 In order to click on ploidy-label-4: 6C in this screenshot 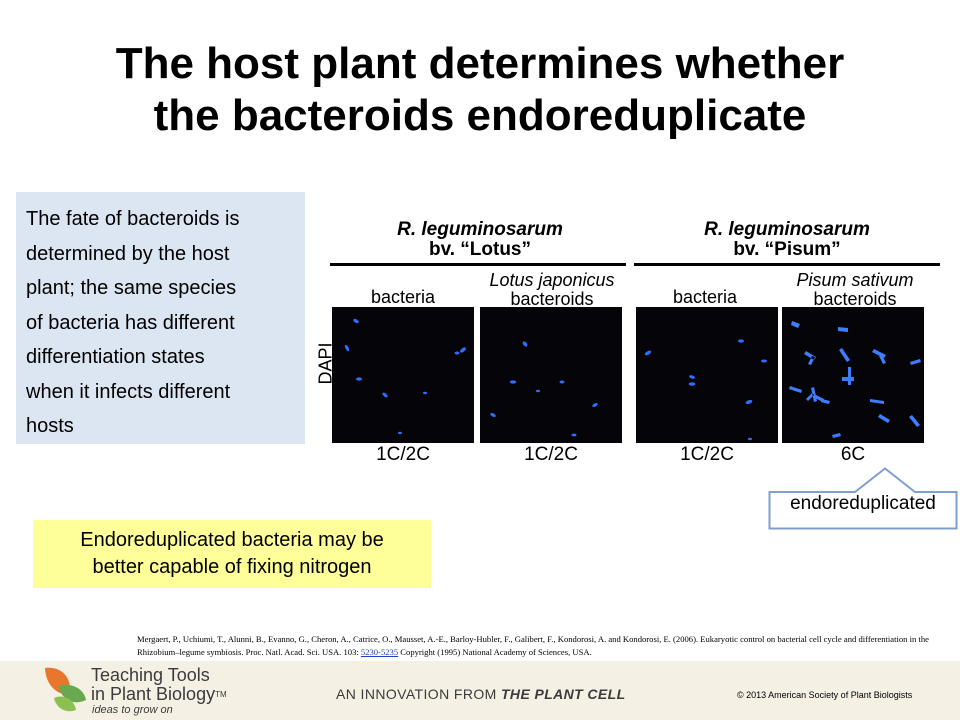, I will do `click(853, 454)`.